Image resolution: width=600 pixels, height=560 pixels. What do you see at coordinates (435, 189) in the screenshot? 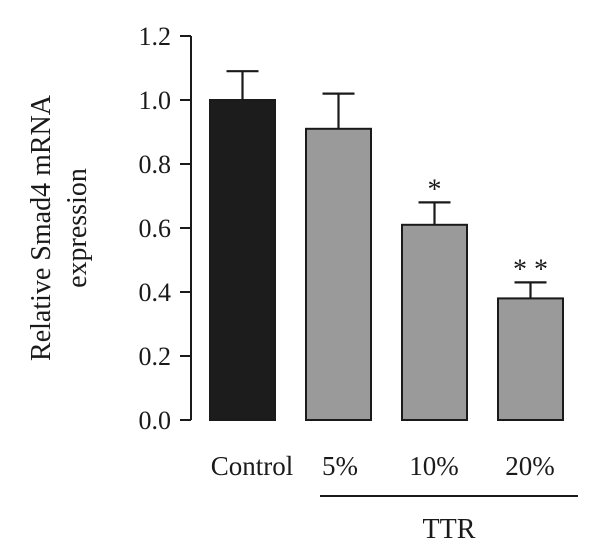
I see `significance-marker: *` at bounding box center [435, 189].